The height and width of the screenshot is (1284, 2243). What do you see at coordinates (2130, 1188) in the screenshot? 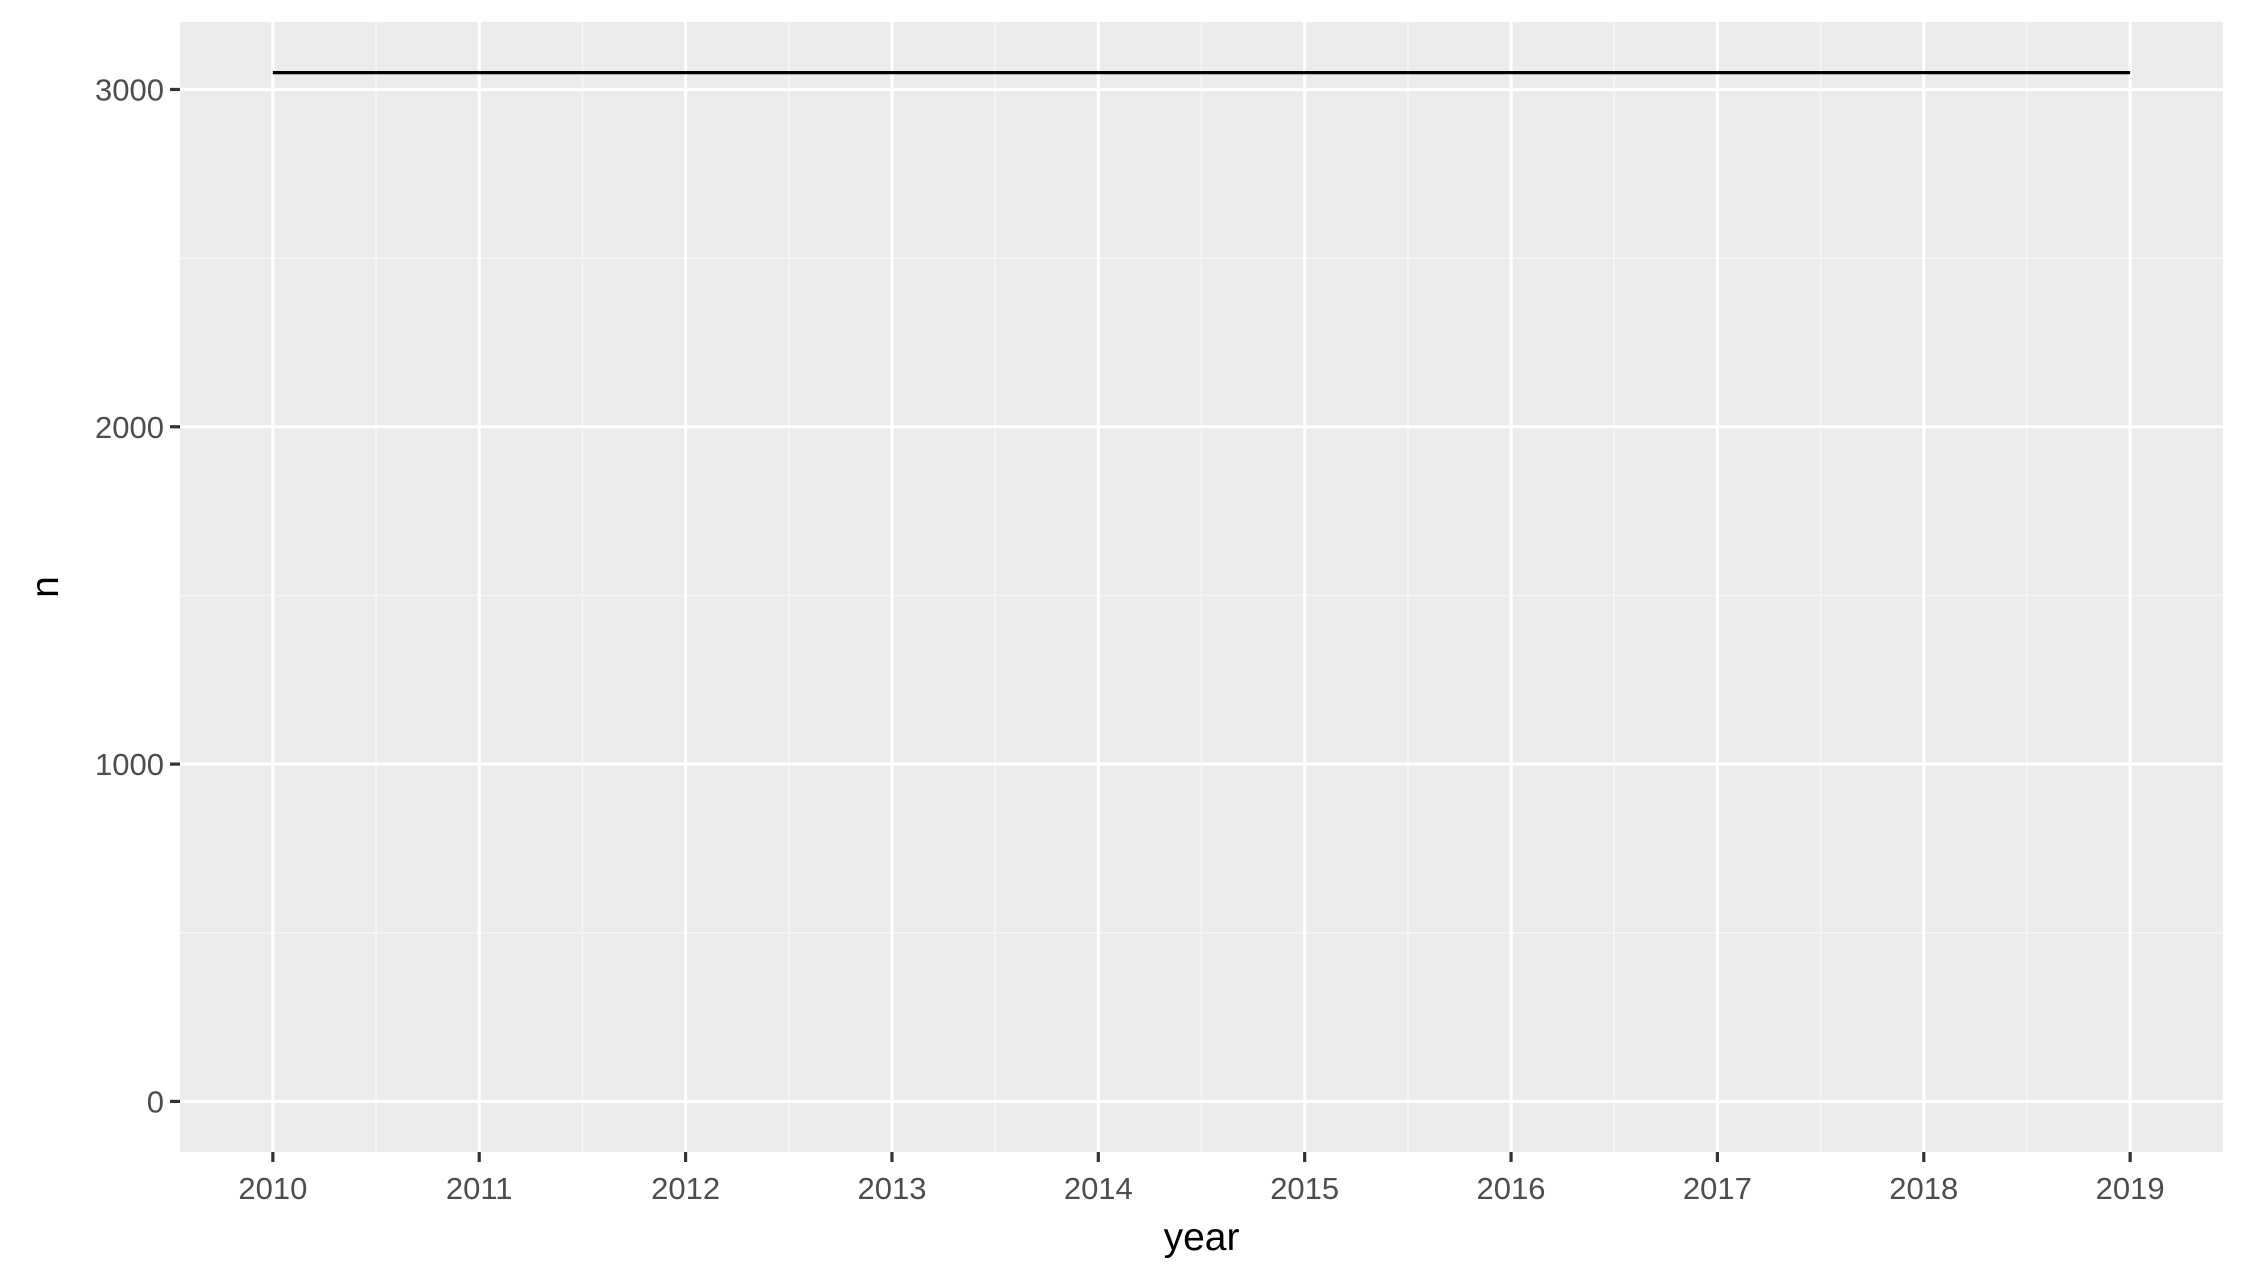
I see `x-tick-label: 2019` at bounding box center [2130, 1188].